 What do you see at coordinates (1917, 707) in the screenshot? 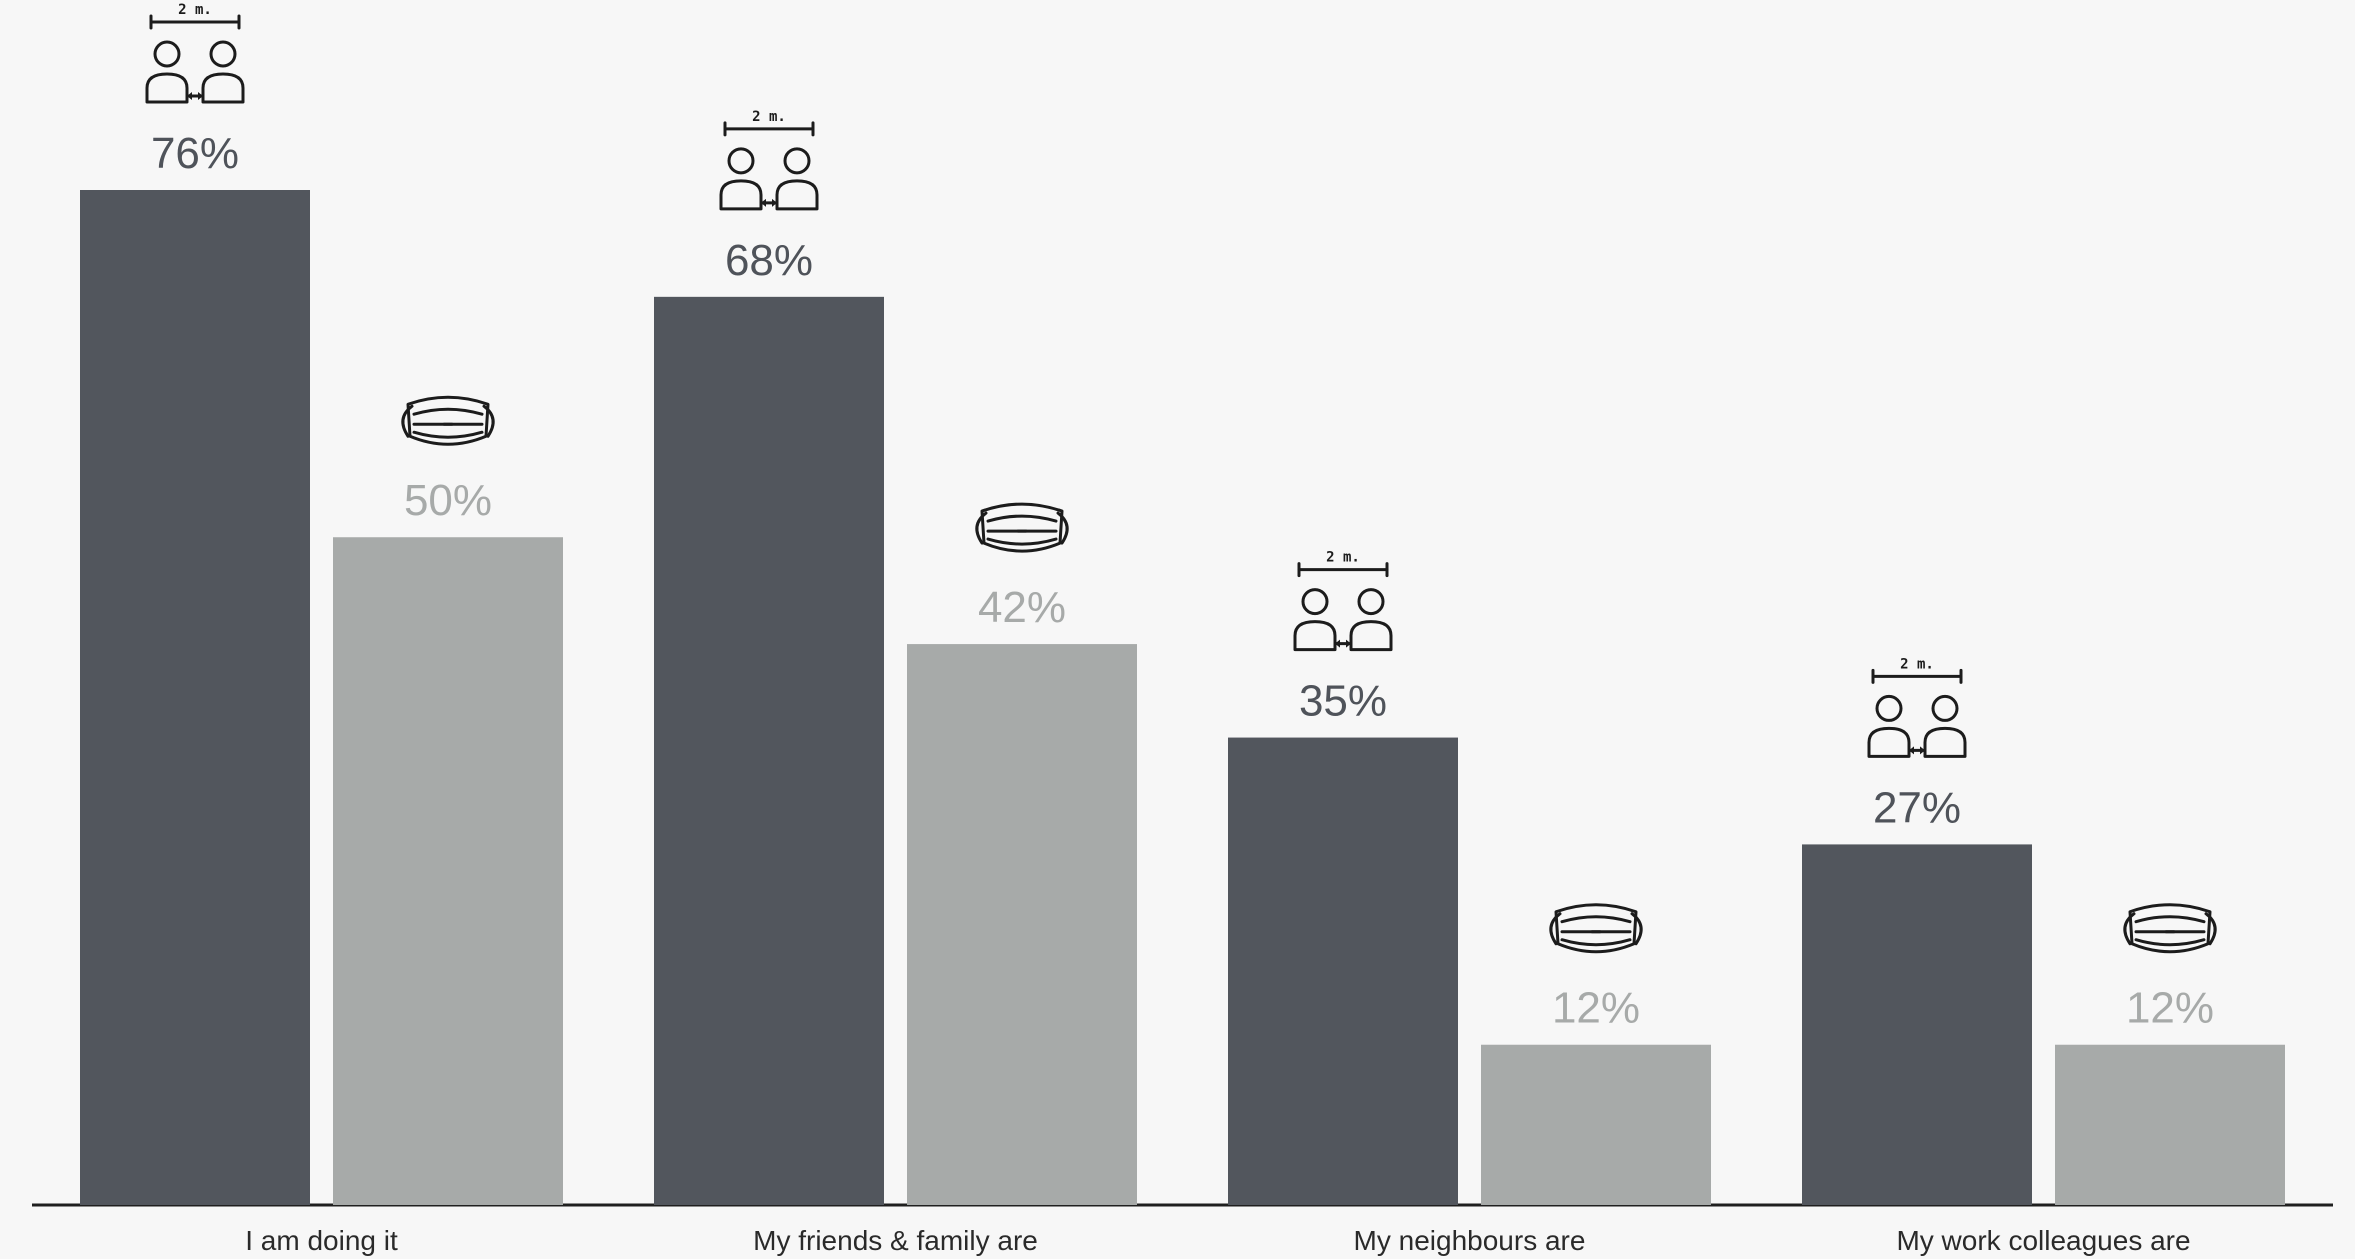
I see `social-distance-icon-4: 2 m.` at bounding box center [1917, 707].